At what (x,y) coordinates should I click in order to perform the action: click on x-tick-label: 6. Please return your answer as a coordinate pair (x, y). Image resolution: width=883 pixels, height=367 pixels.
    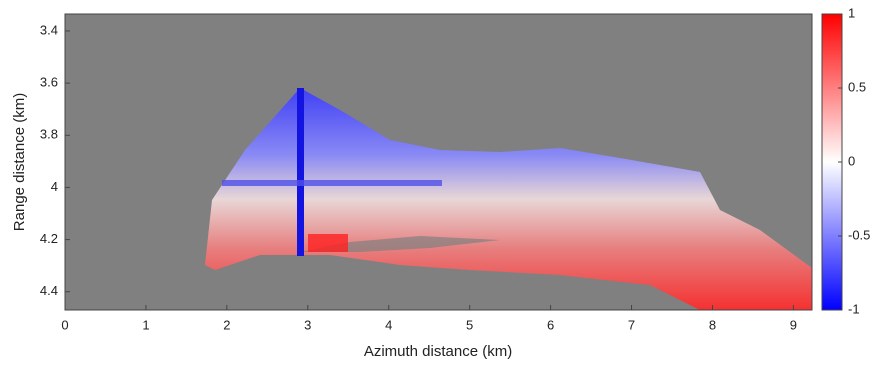
    Looking at the image, I should click on (550, 324).